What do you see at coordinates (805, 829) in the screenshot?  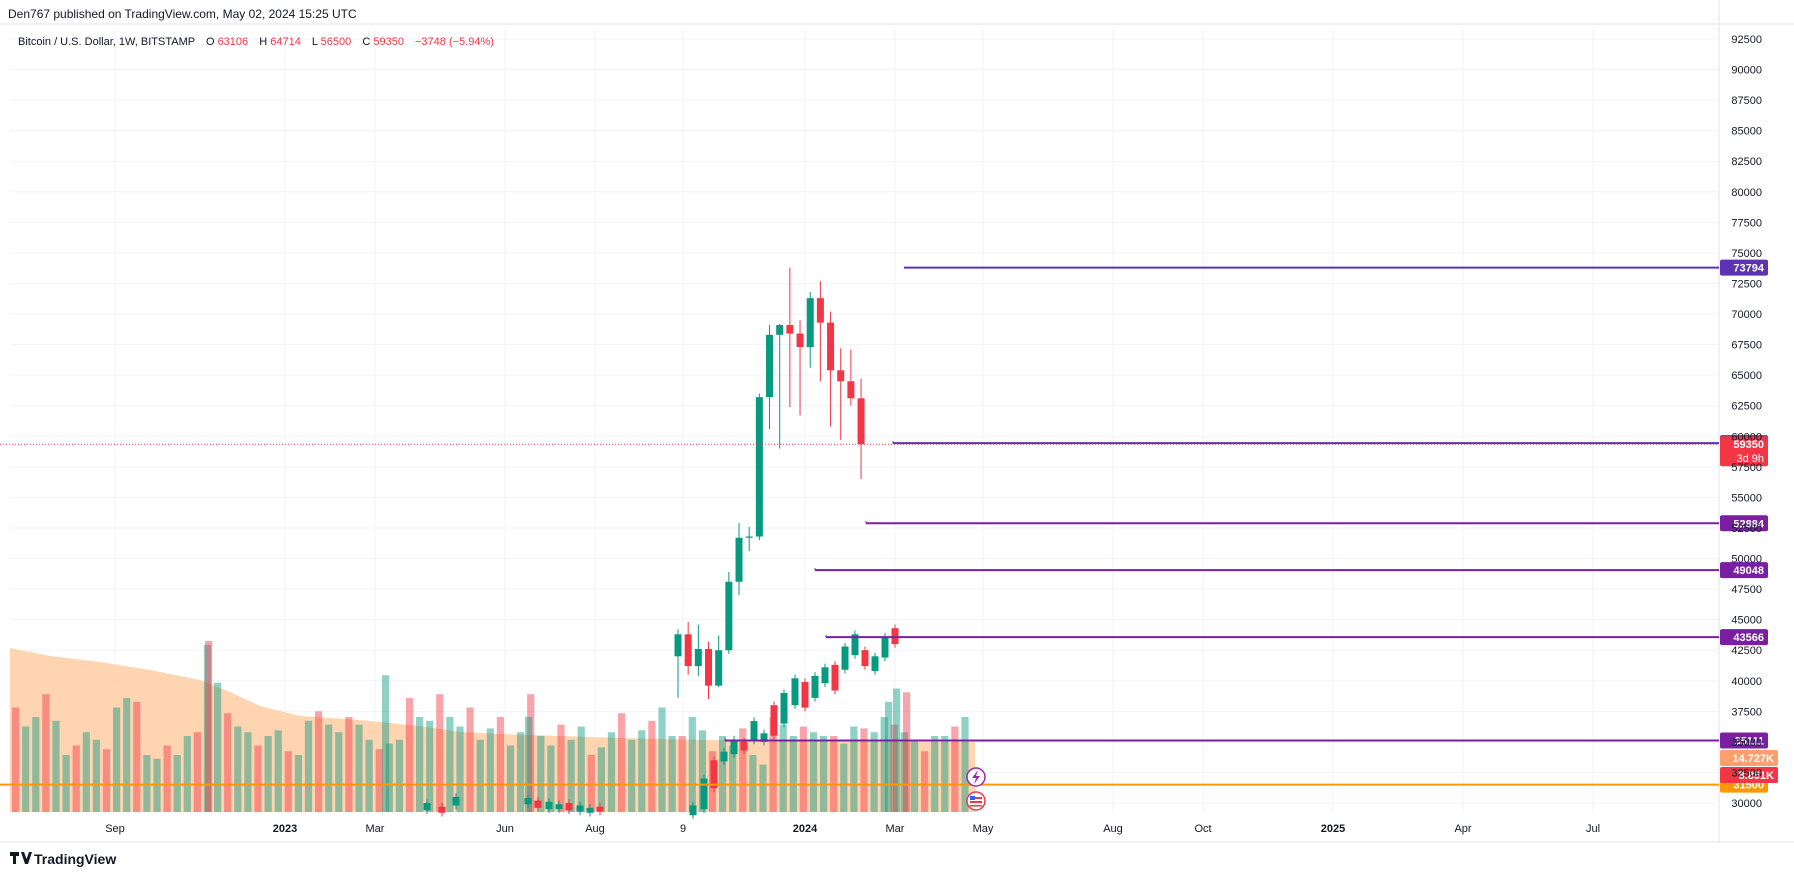 I see `x-tick-label: 2024` at bounding box center [805, 829].